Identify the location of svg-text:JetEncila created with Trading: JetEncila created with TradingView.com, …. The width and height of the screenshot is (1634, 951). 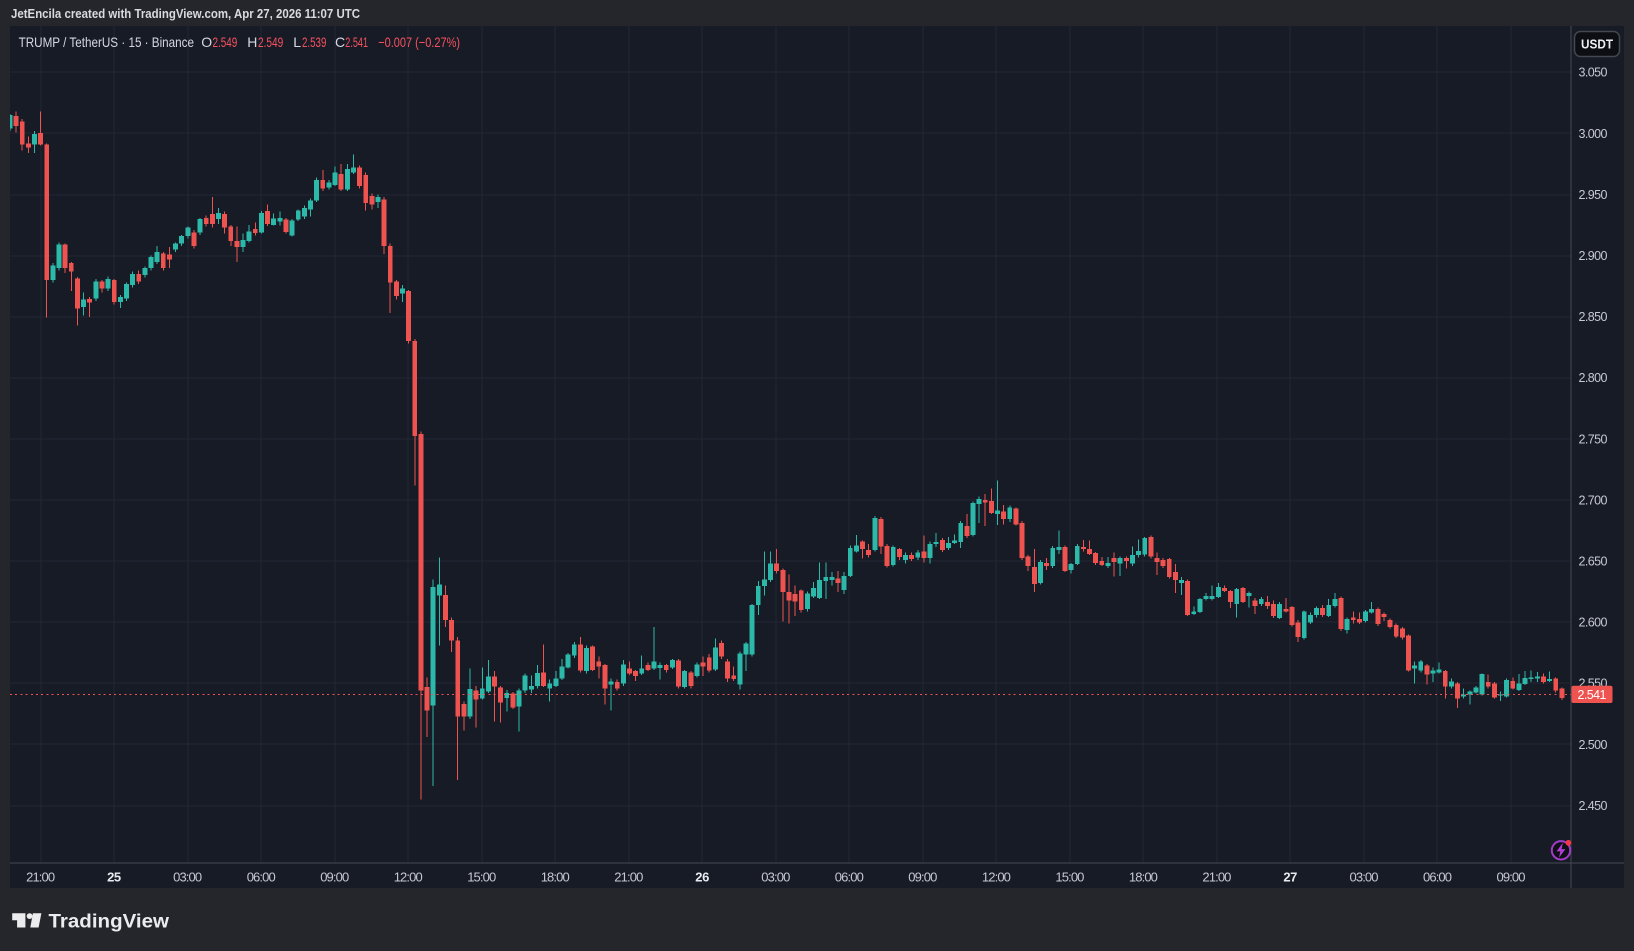
(186, 13).